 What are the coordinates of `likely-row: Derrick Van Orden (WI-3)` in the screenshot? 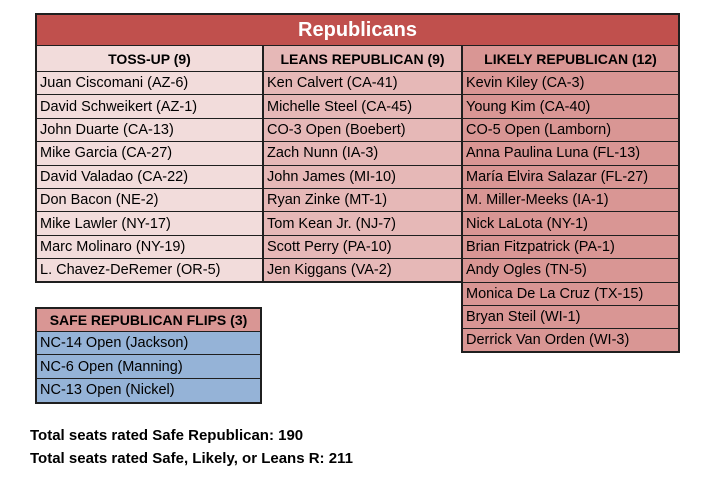 It's located at (570, 341).